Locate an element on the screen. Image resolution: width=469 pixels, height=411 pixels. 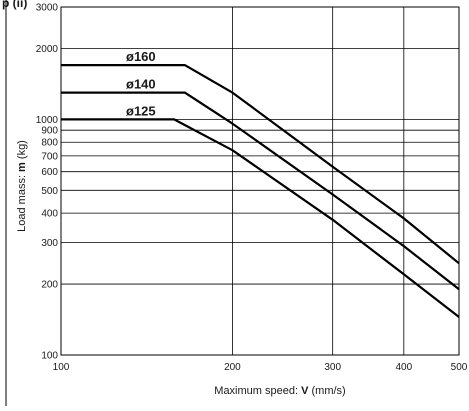
y-tick-label: 1000 is located at coordinates (47, 120).